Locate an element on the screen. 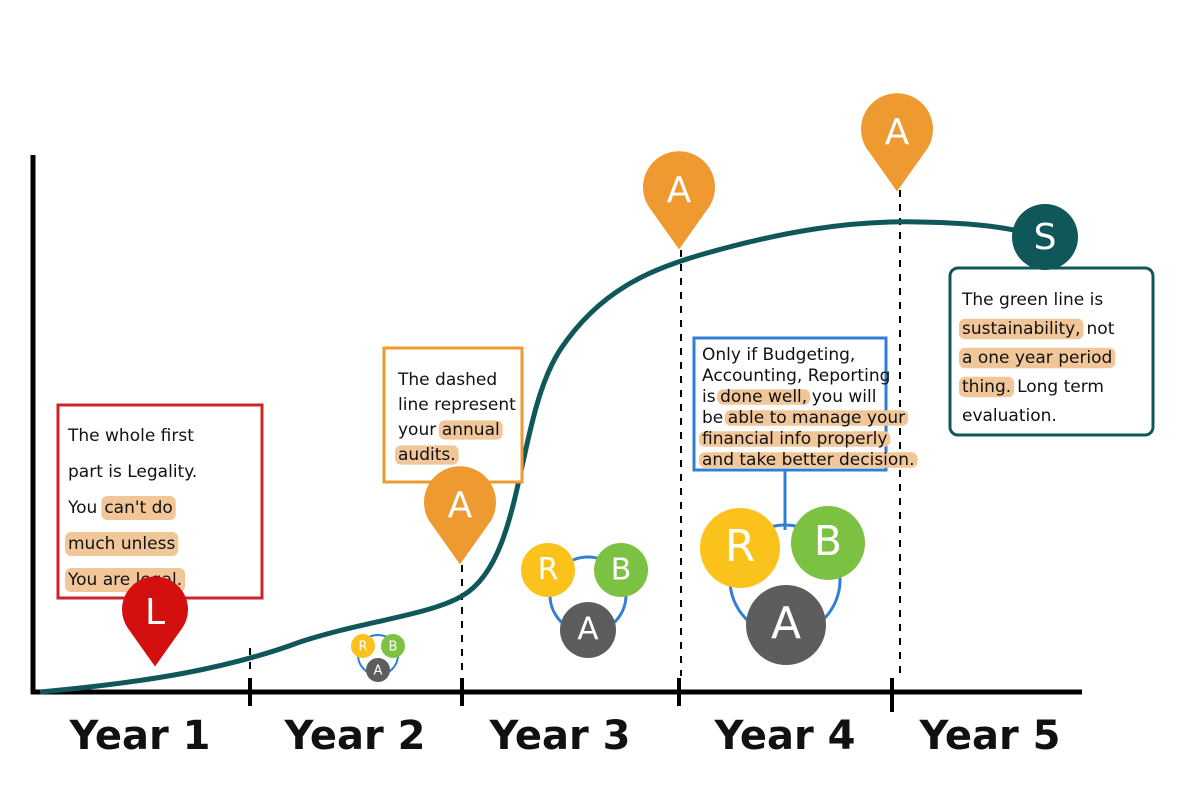 The image size is (1200, 786). note-text: audits. is located at coordinates (427, 455).